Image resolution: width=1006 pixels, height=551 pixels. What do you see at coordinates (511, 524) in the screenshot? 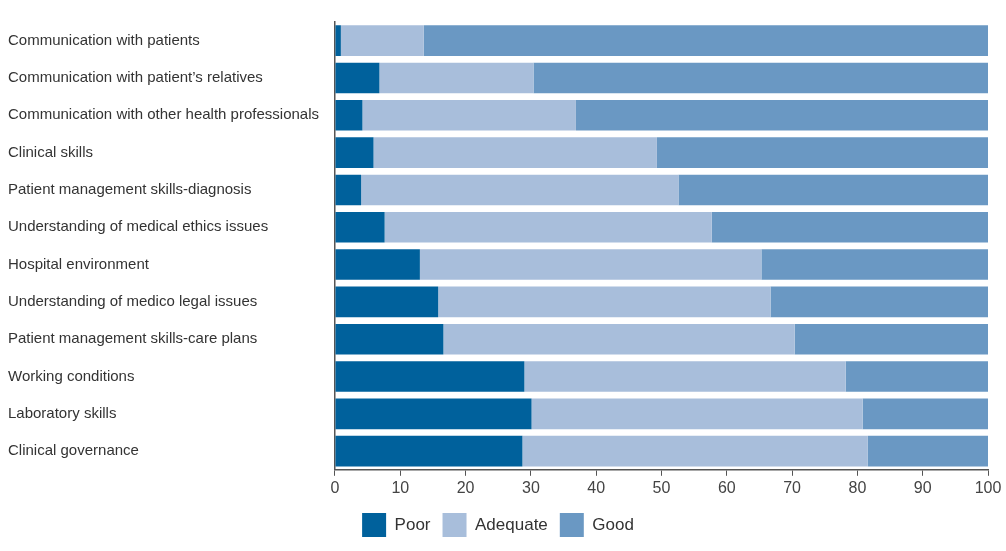
I see `legend-label: Adequate` at bounding box center [511, 524].